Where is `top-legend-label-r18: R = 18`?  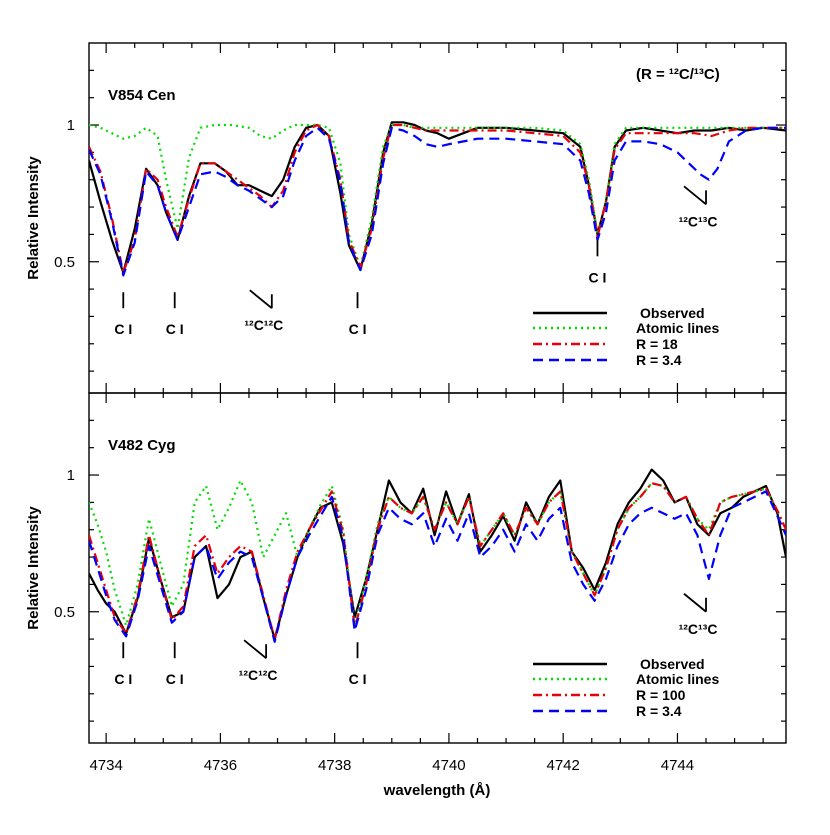
top-legend-label-r18: R = 18 is located at coordinates (657, 344).